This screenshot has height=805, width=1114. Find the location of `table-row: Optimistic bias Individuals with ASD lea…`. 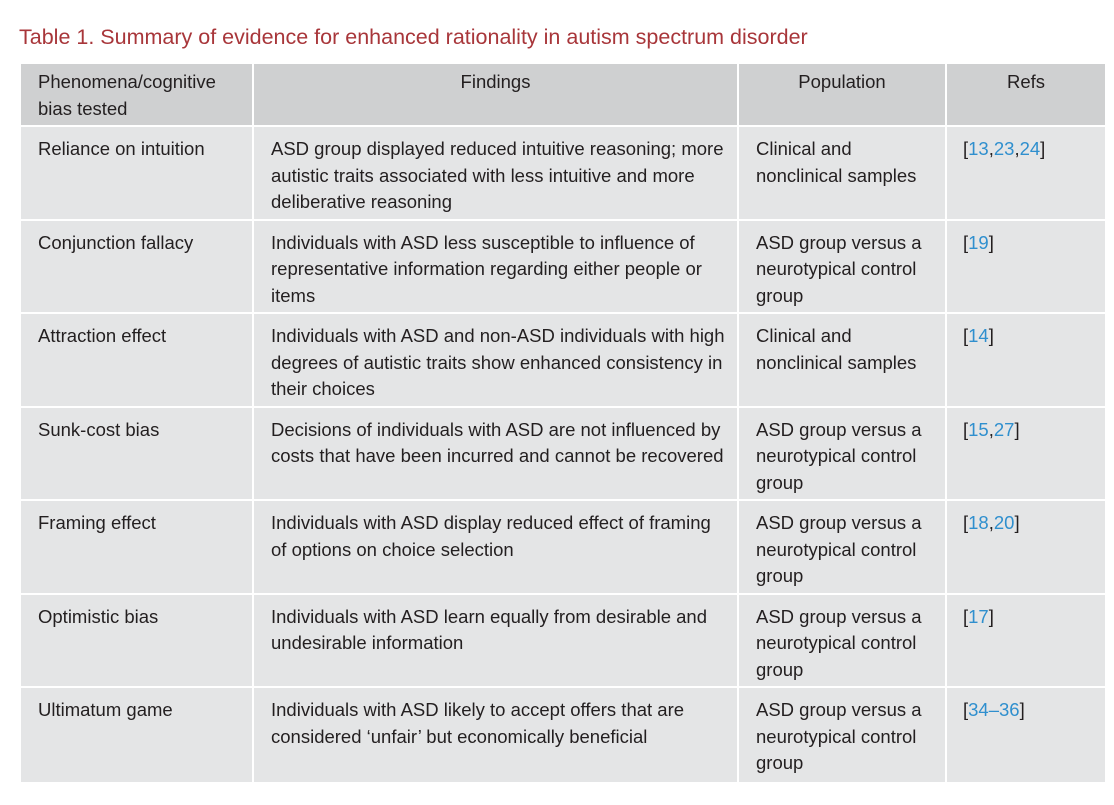

table-row: Optimistic bias Individuals with ASD lea… is located at coordinates (563, 641).